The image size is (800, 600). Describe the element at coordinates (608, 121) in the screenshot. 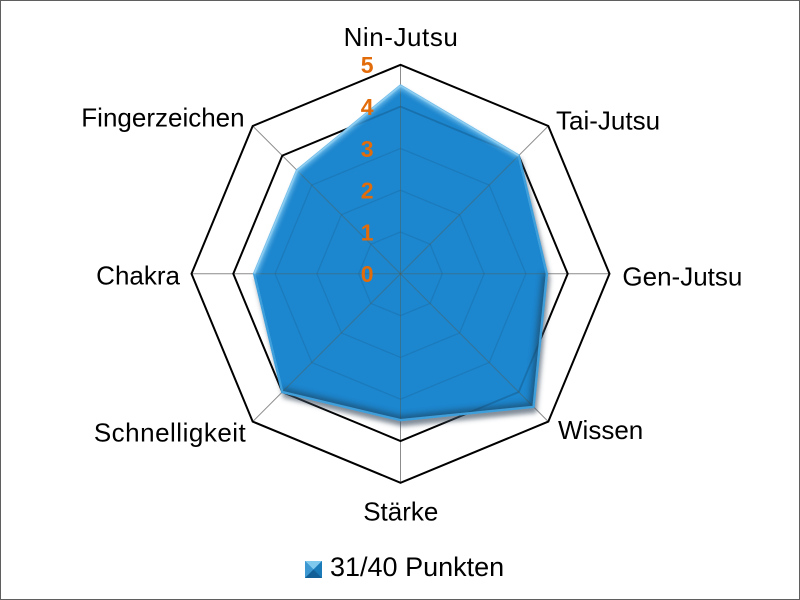

I see `svg-text: Tai-Jutsu` at that location.